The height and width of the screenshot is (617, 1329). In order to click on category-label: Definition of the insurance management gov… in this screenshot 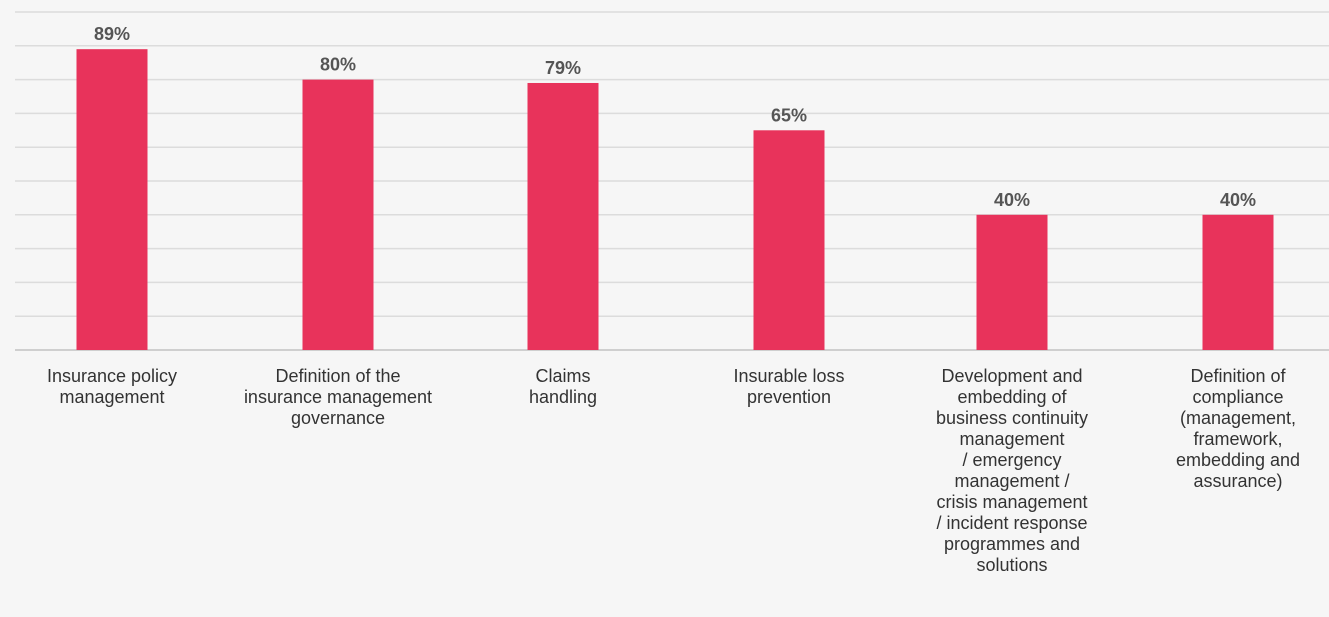, I will do `click(338, 397)`.